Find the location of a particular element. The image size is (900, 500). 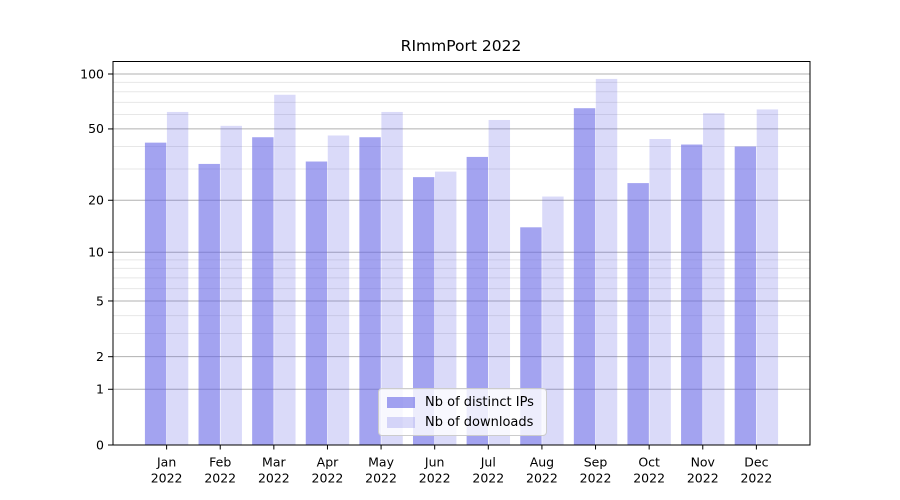

x-tick-label-month-jun: Jun is located at coordinates (434, 462).